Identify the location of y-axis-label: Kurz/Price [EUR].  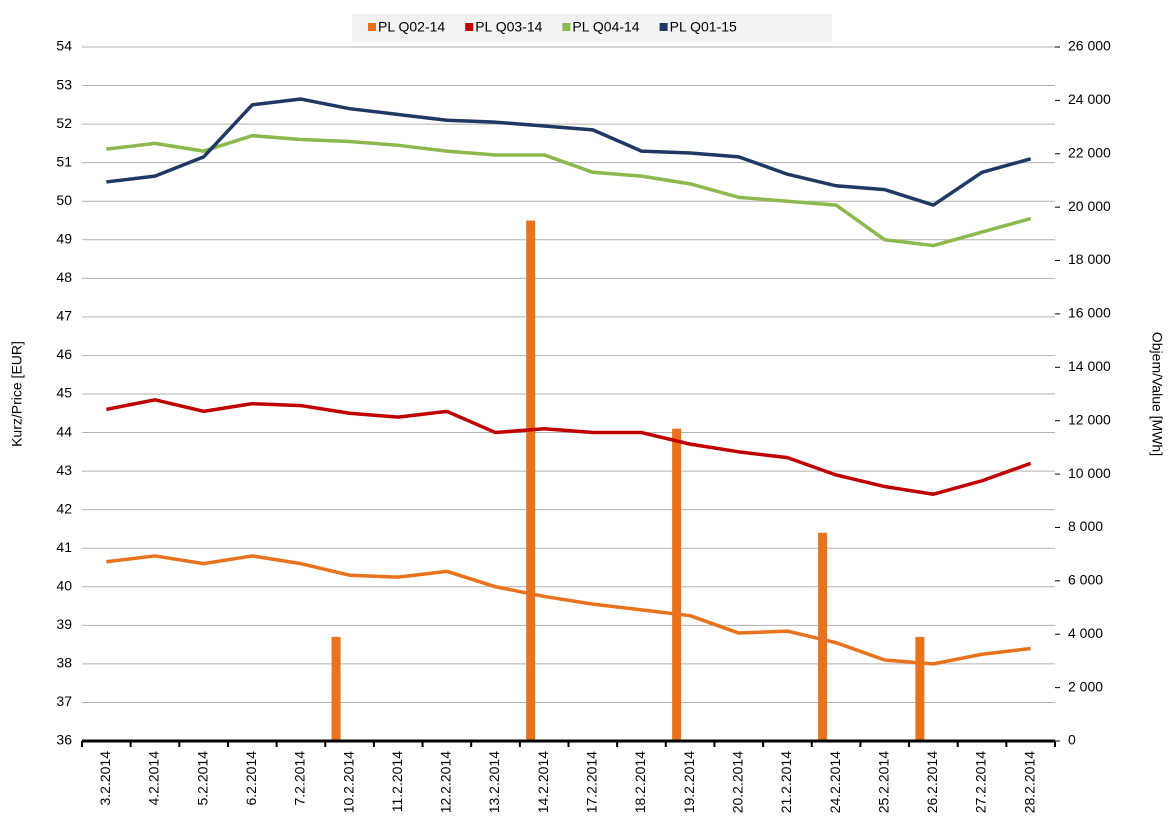
(17, 394).